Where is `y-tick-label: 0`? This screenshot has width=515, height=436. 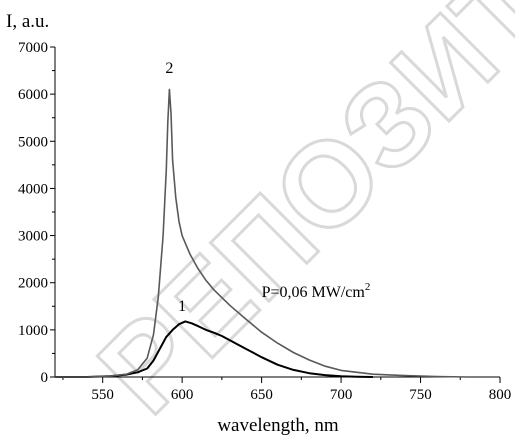 y-tick-label: 0 is located at coordinates (45, 378).